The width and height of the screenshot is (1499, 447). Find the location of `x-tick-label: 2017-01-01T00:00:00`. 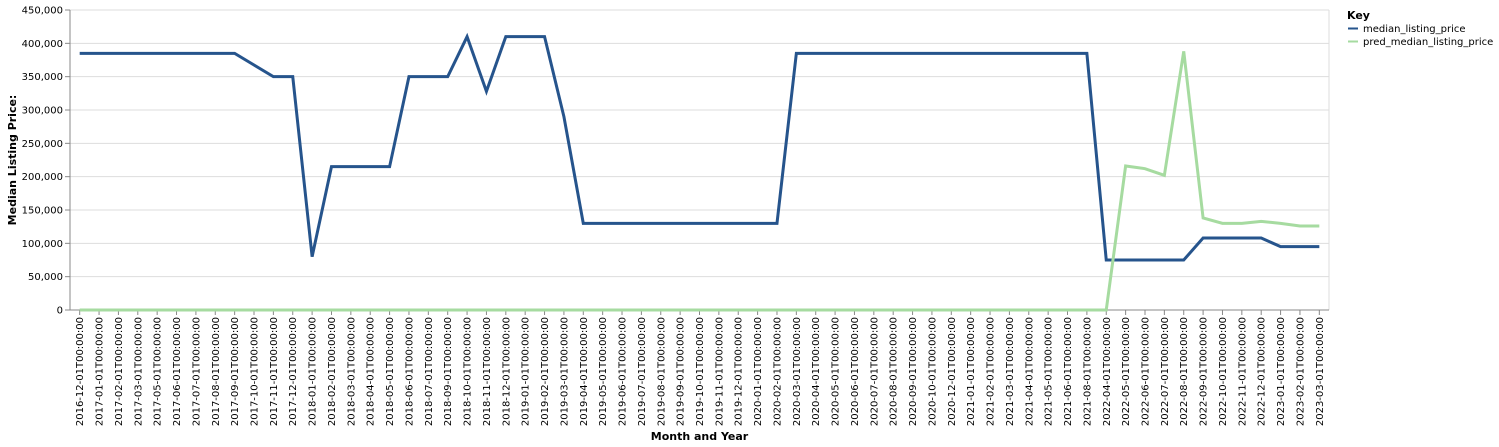

x-tick-label: 2017-01-01T00:00:00 is located at coordinates (100, 371).